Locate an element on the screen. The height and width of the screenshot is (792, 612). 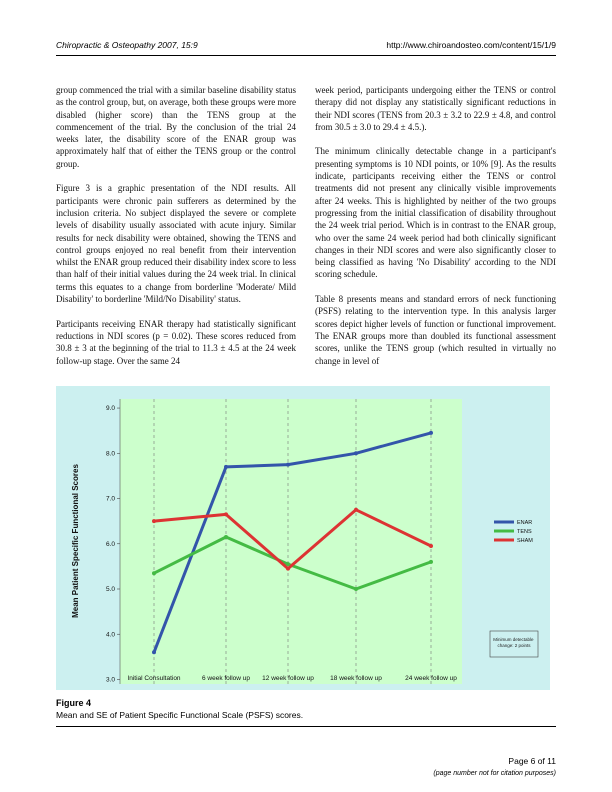
x-tick-label: 24 week follow up is located at coordinates (431, 678).